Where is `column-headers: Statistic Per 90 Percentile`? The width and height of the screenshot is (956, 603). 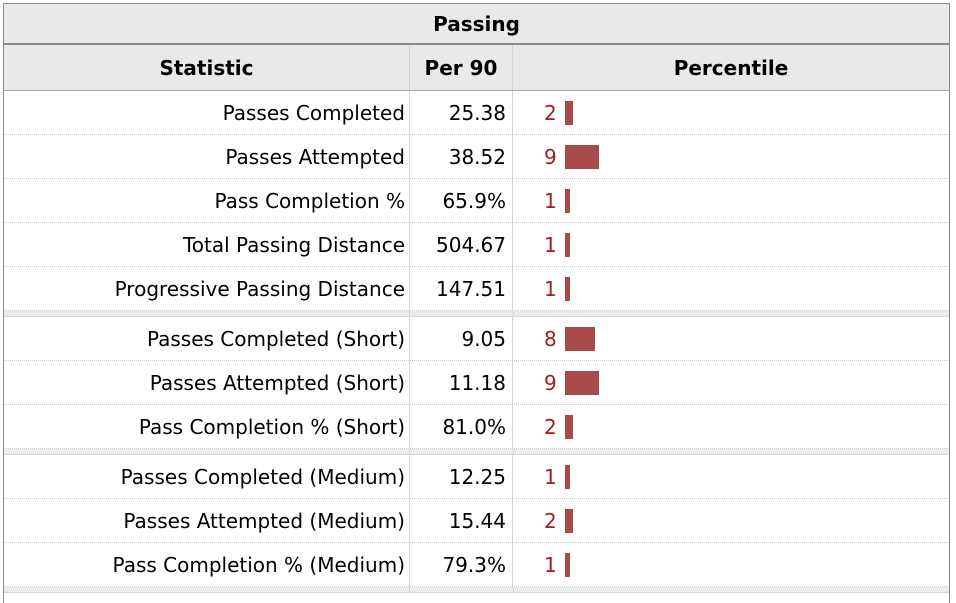
column-headers: Statistic Per 90 Percentile is located at coordinates (476, 68).